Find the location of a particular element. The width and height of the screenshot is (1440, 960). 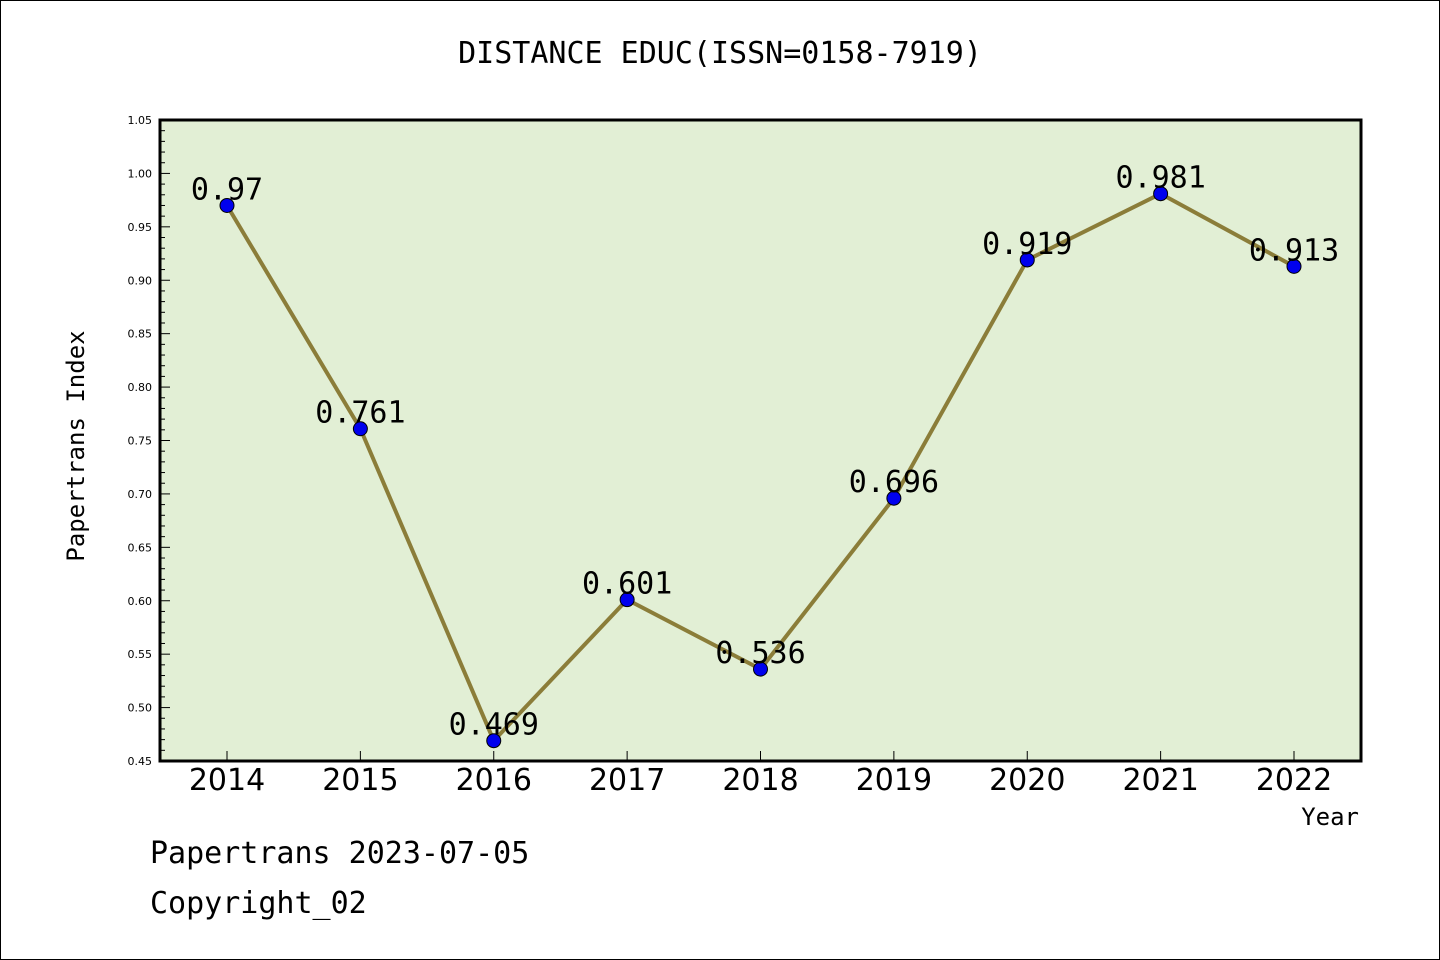

x-tick-label: 2014 is located at coordinates (227, 780).